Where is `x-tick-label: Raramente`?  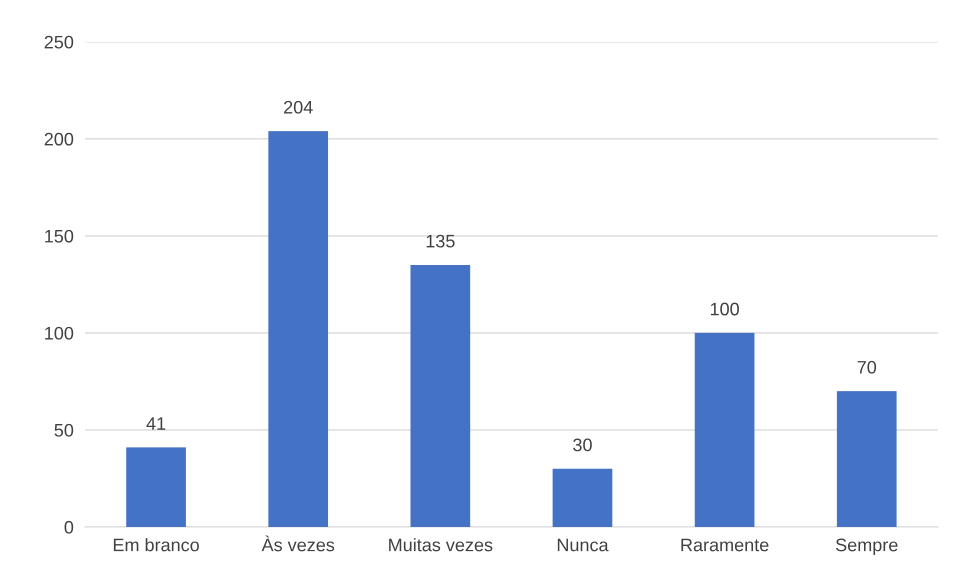
x-tick-label: Raramente is located at coordinates (724, 545).